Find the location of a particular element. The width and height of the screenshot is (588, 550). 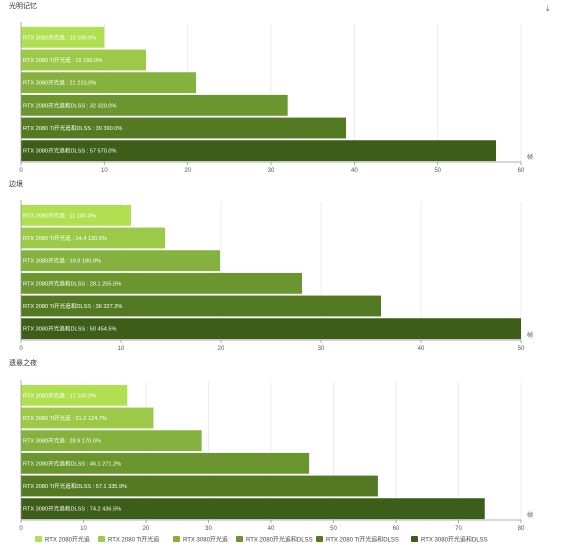

bar-label: RTX 2080开光追和DLSS : 32 320.0% is located at coordinates (70, 105).